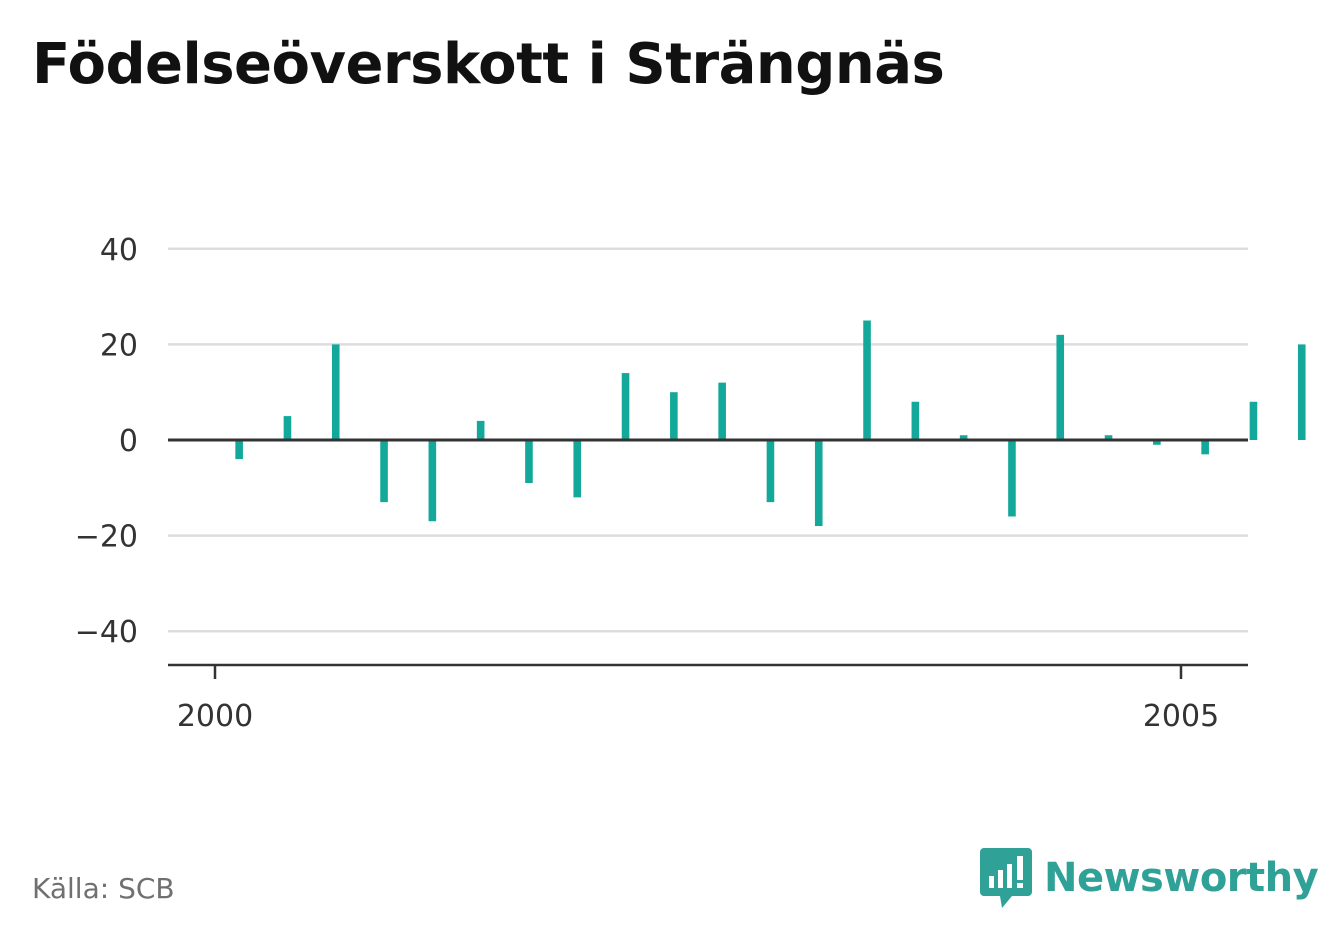 Image resolution: width=1322 pixels, height=939 pixels. I want to click on brand: Newsworthy, so click(1149, 878).